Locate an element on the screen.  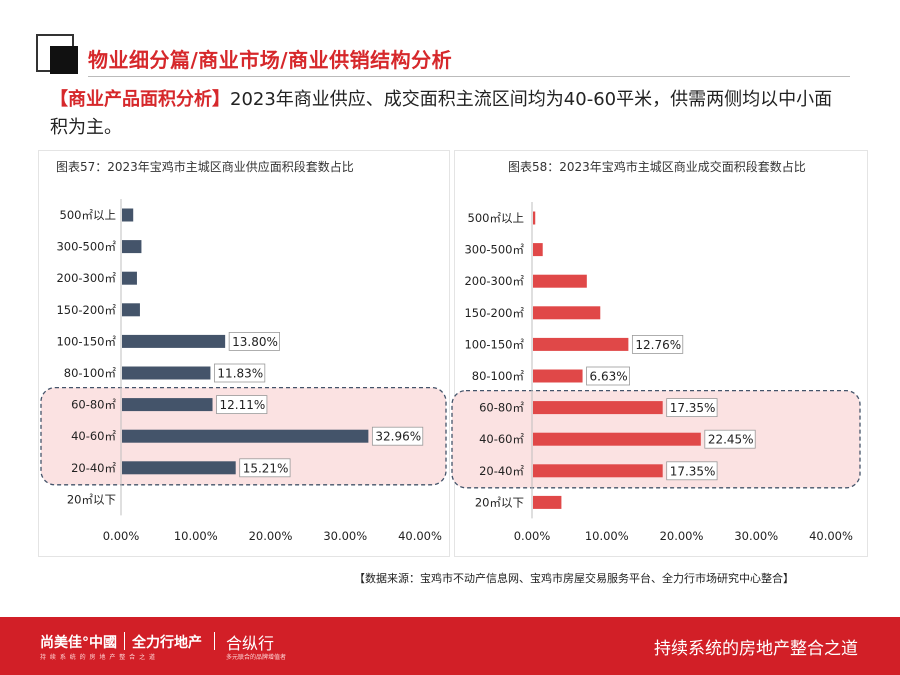
footer-brand-3-sub: 多元联合的品牌增值者 is located at coordinates (256, 657).